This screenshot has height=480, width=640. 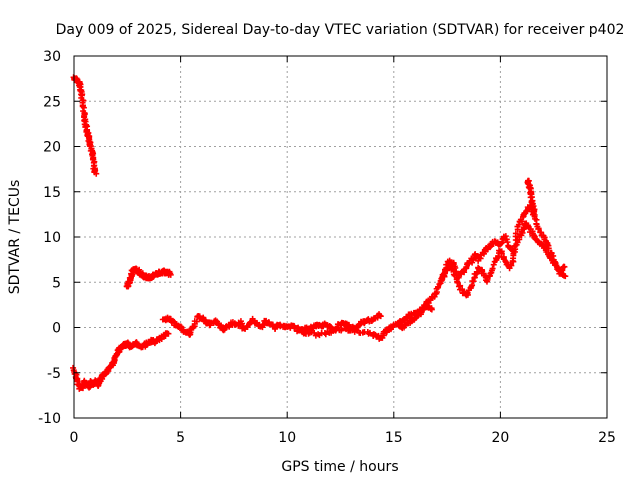 What do you see at coordinates (52, 193) in the screenshot?
I see `y-tick-label: 15` at bounding box center [52, 193].